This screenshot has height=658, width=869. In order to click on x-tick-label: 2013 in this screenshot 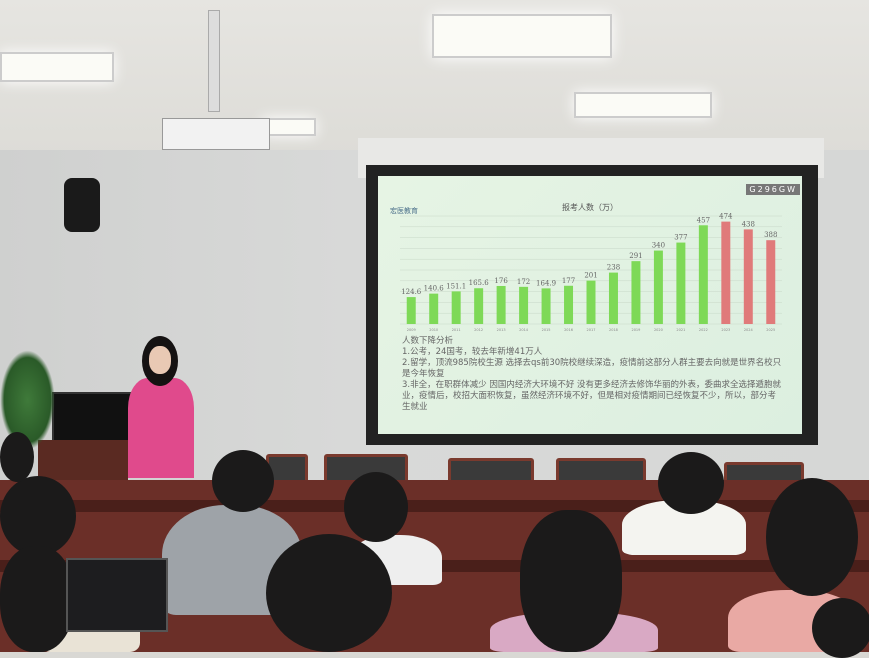, I will do `click(501, 330)`.